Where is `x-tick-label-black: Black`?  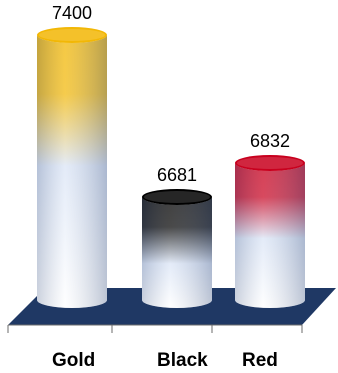
x-tick-label-black: Black is located at coordinates (182, 359).